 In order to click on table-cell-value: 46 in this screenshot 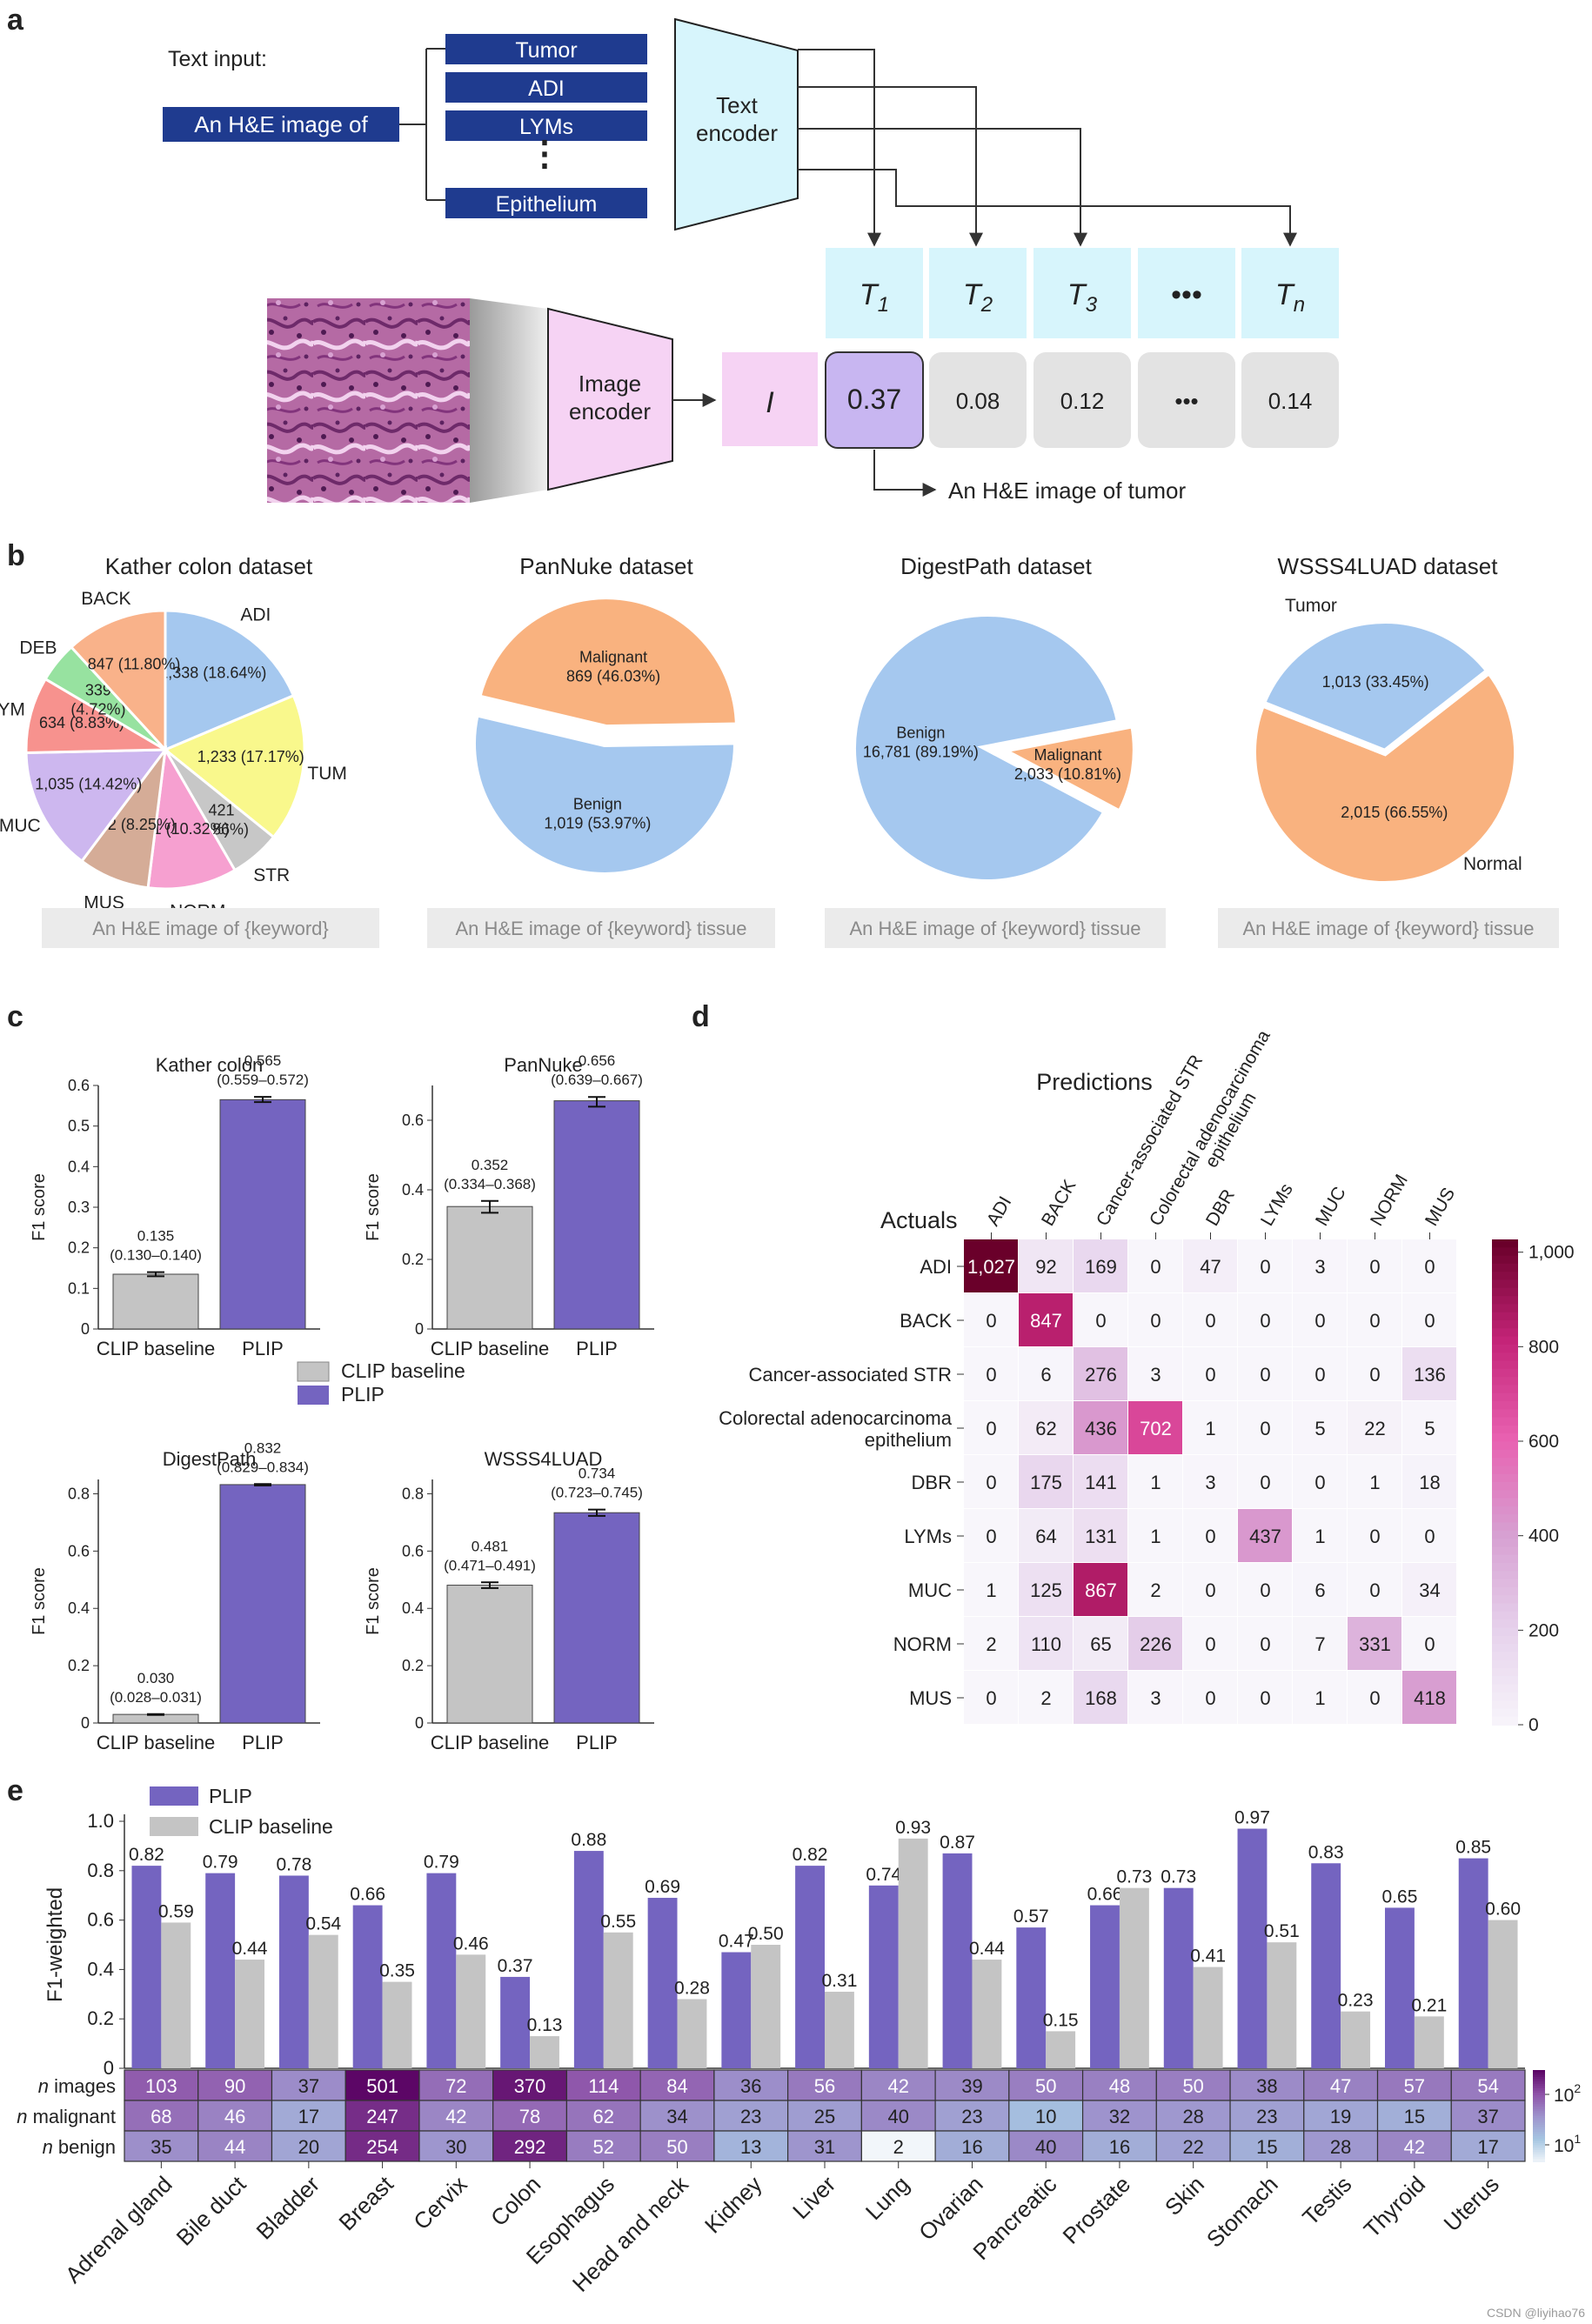, I will do `click(234, 2116)`.